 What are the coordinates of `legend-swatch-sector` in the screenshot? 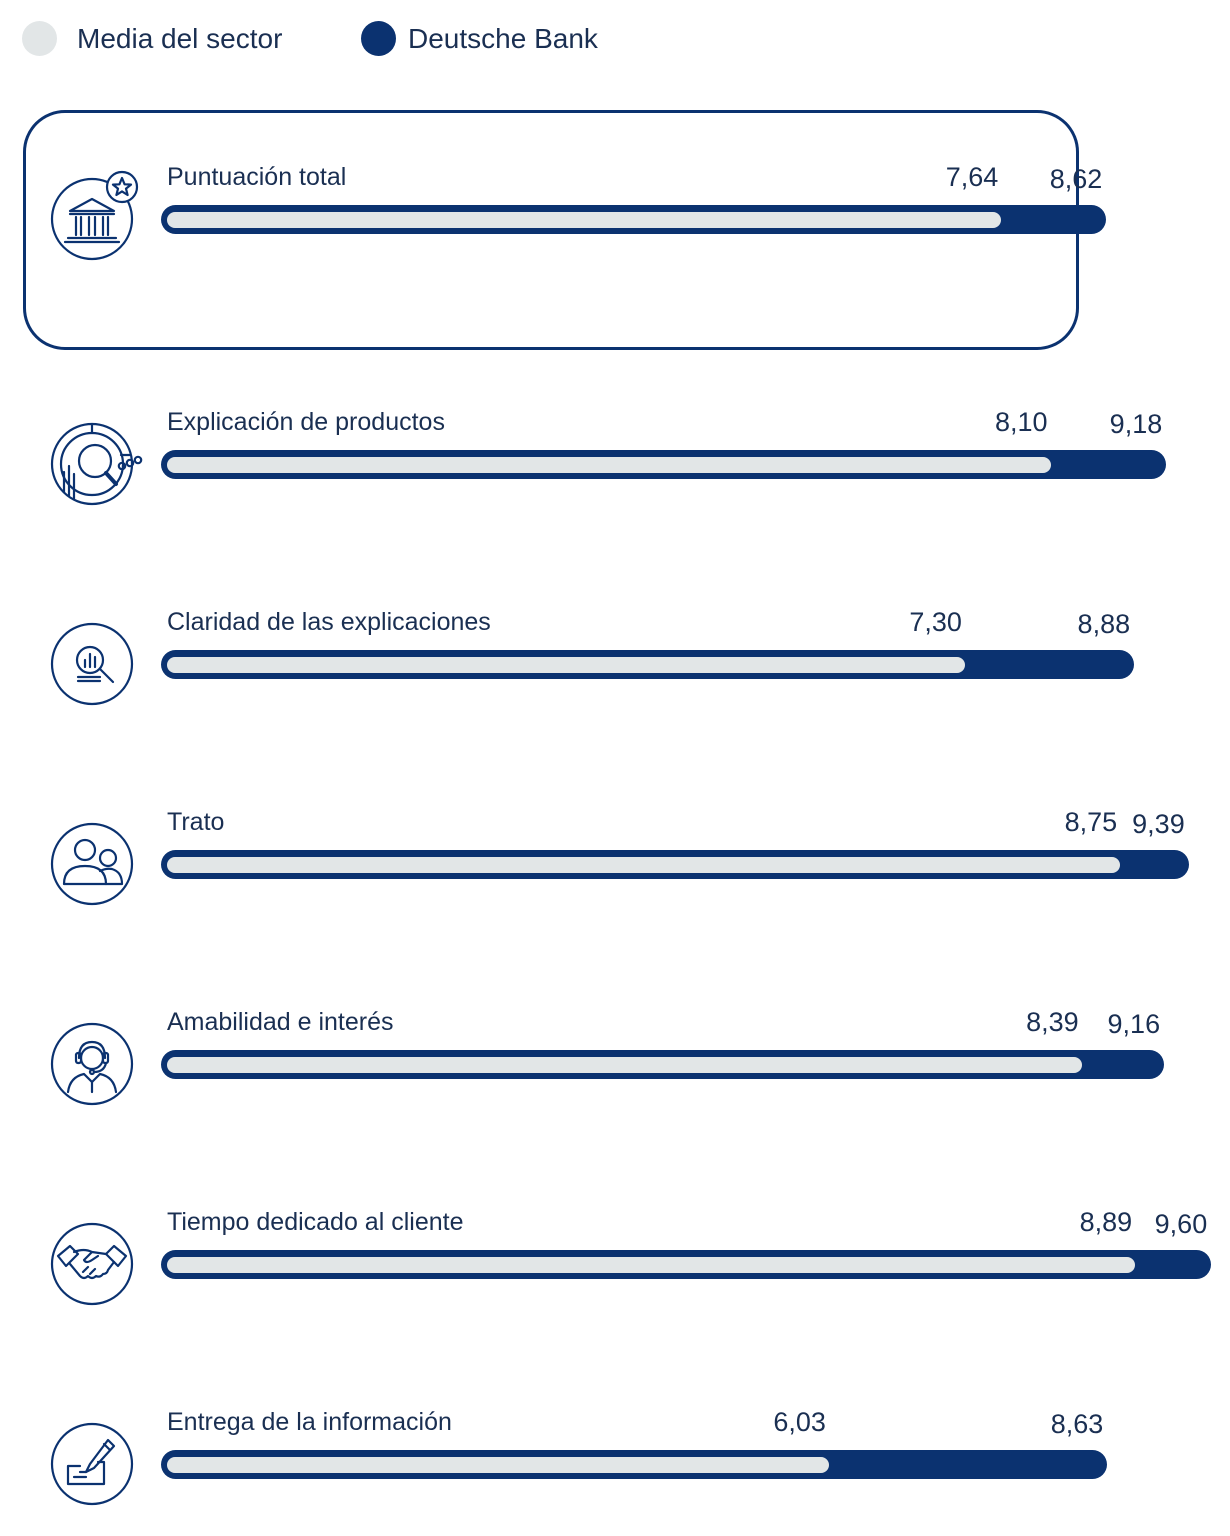 It's located at (39, 38).